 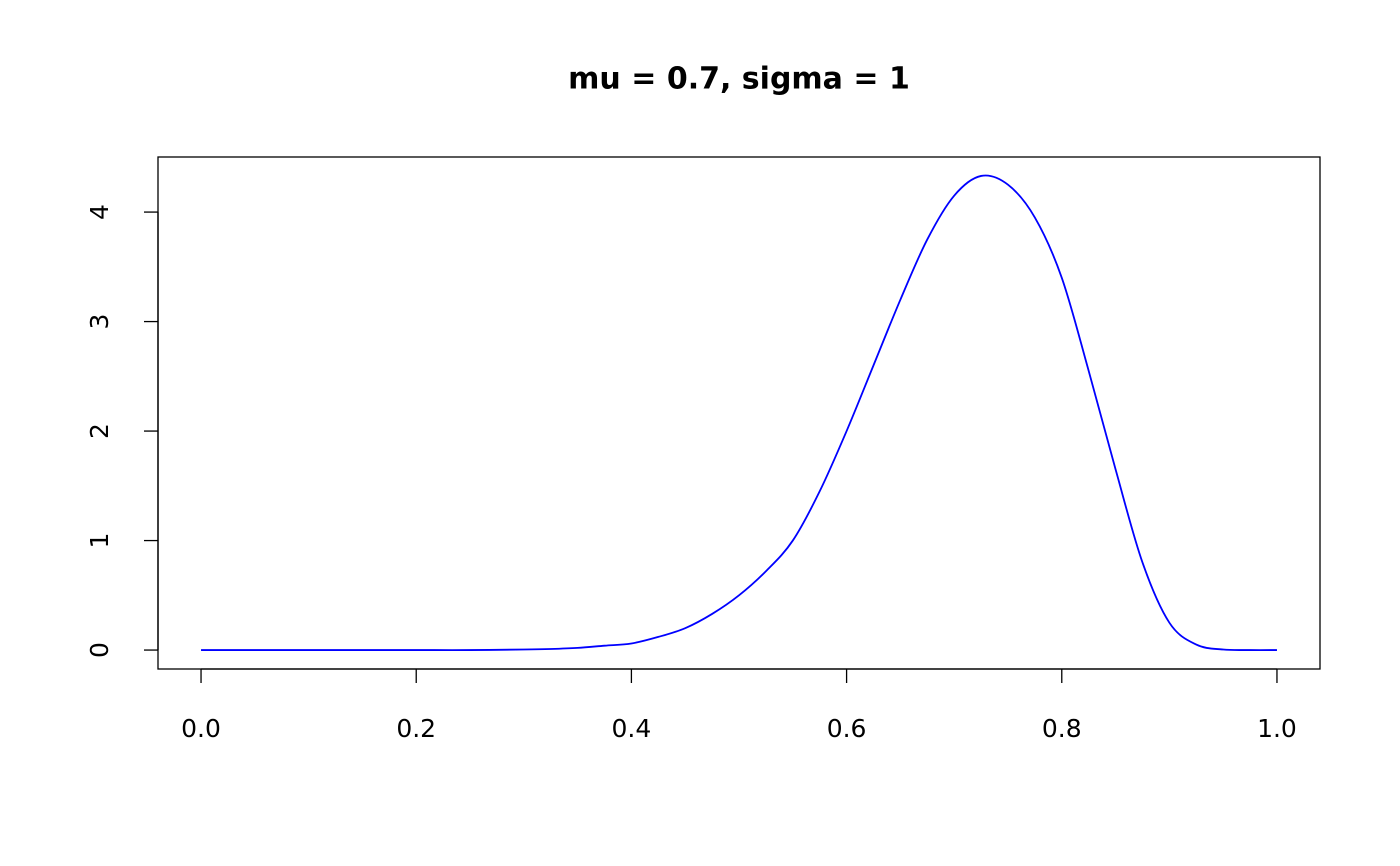 I want to click on x-tick-label: 0.8, so click(x=1062, y=728).